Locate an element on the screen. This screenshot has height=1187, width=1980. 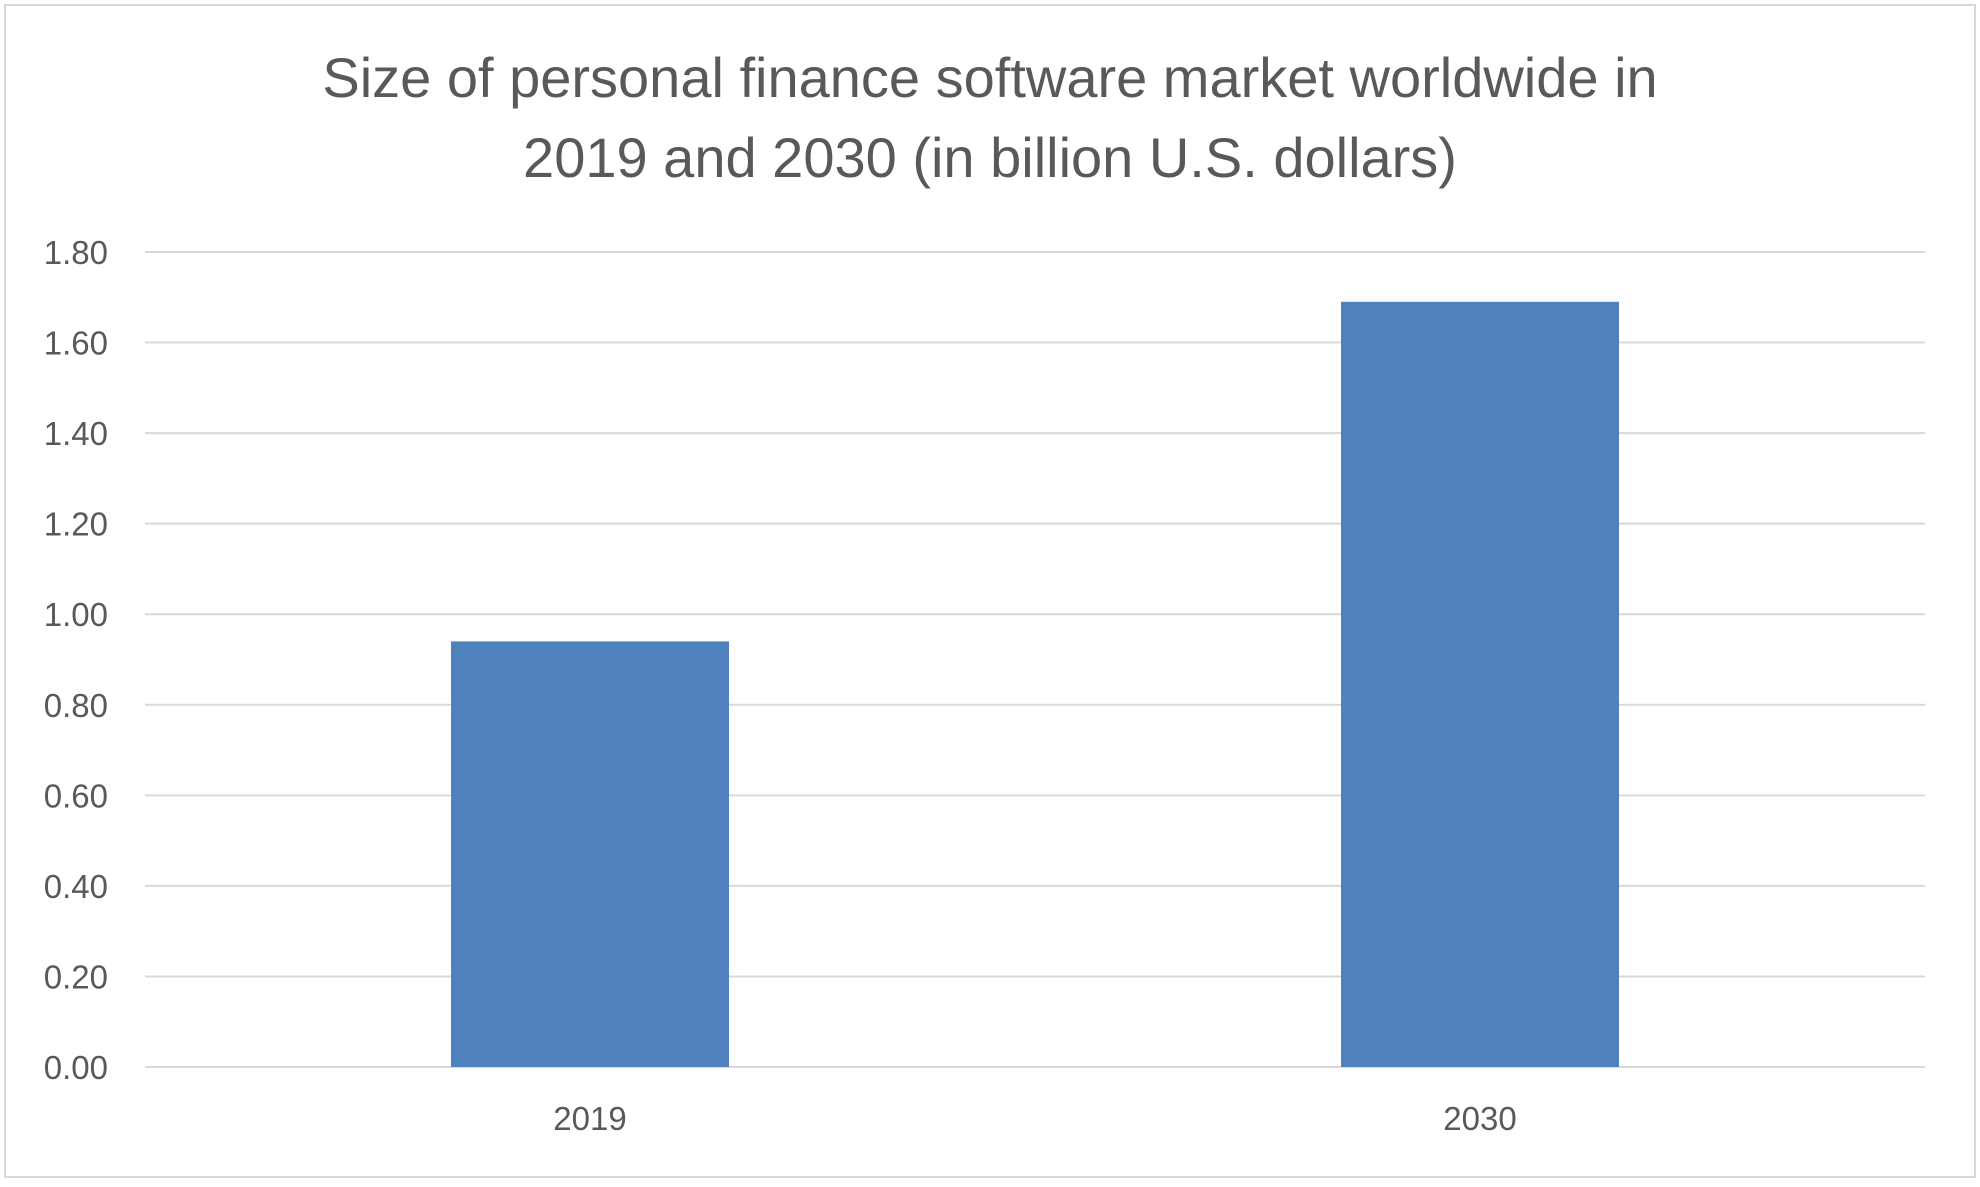
y-tick-label: 0.40 is located at coordinates (76, 886).